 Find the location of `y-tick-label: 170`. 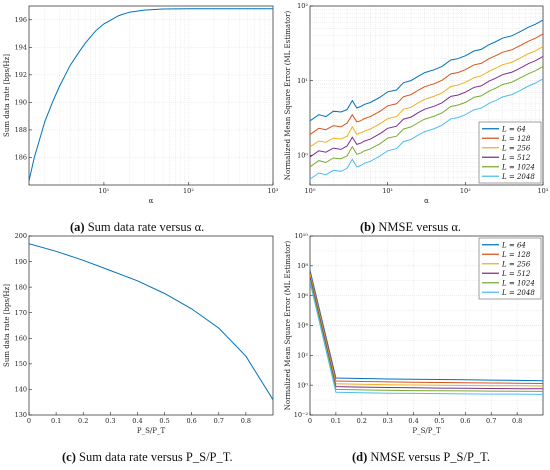

y-tick-label: 170 is located at coordinates (21, 313).